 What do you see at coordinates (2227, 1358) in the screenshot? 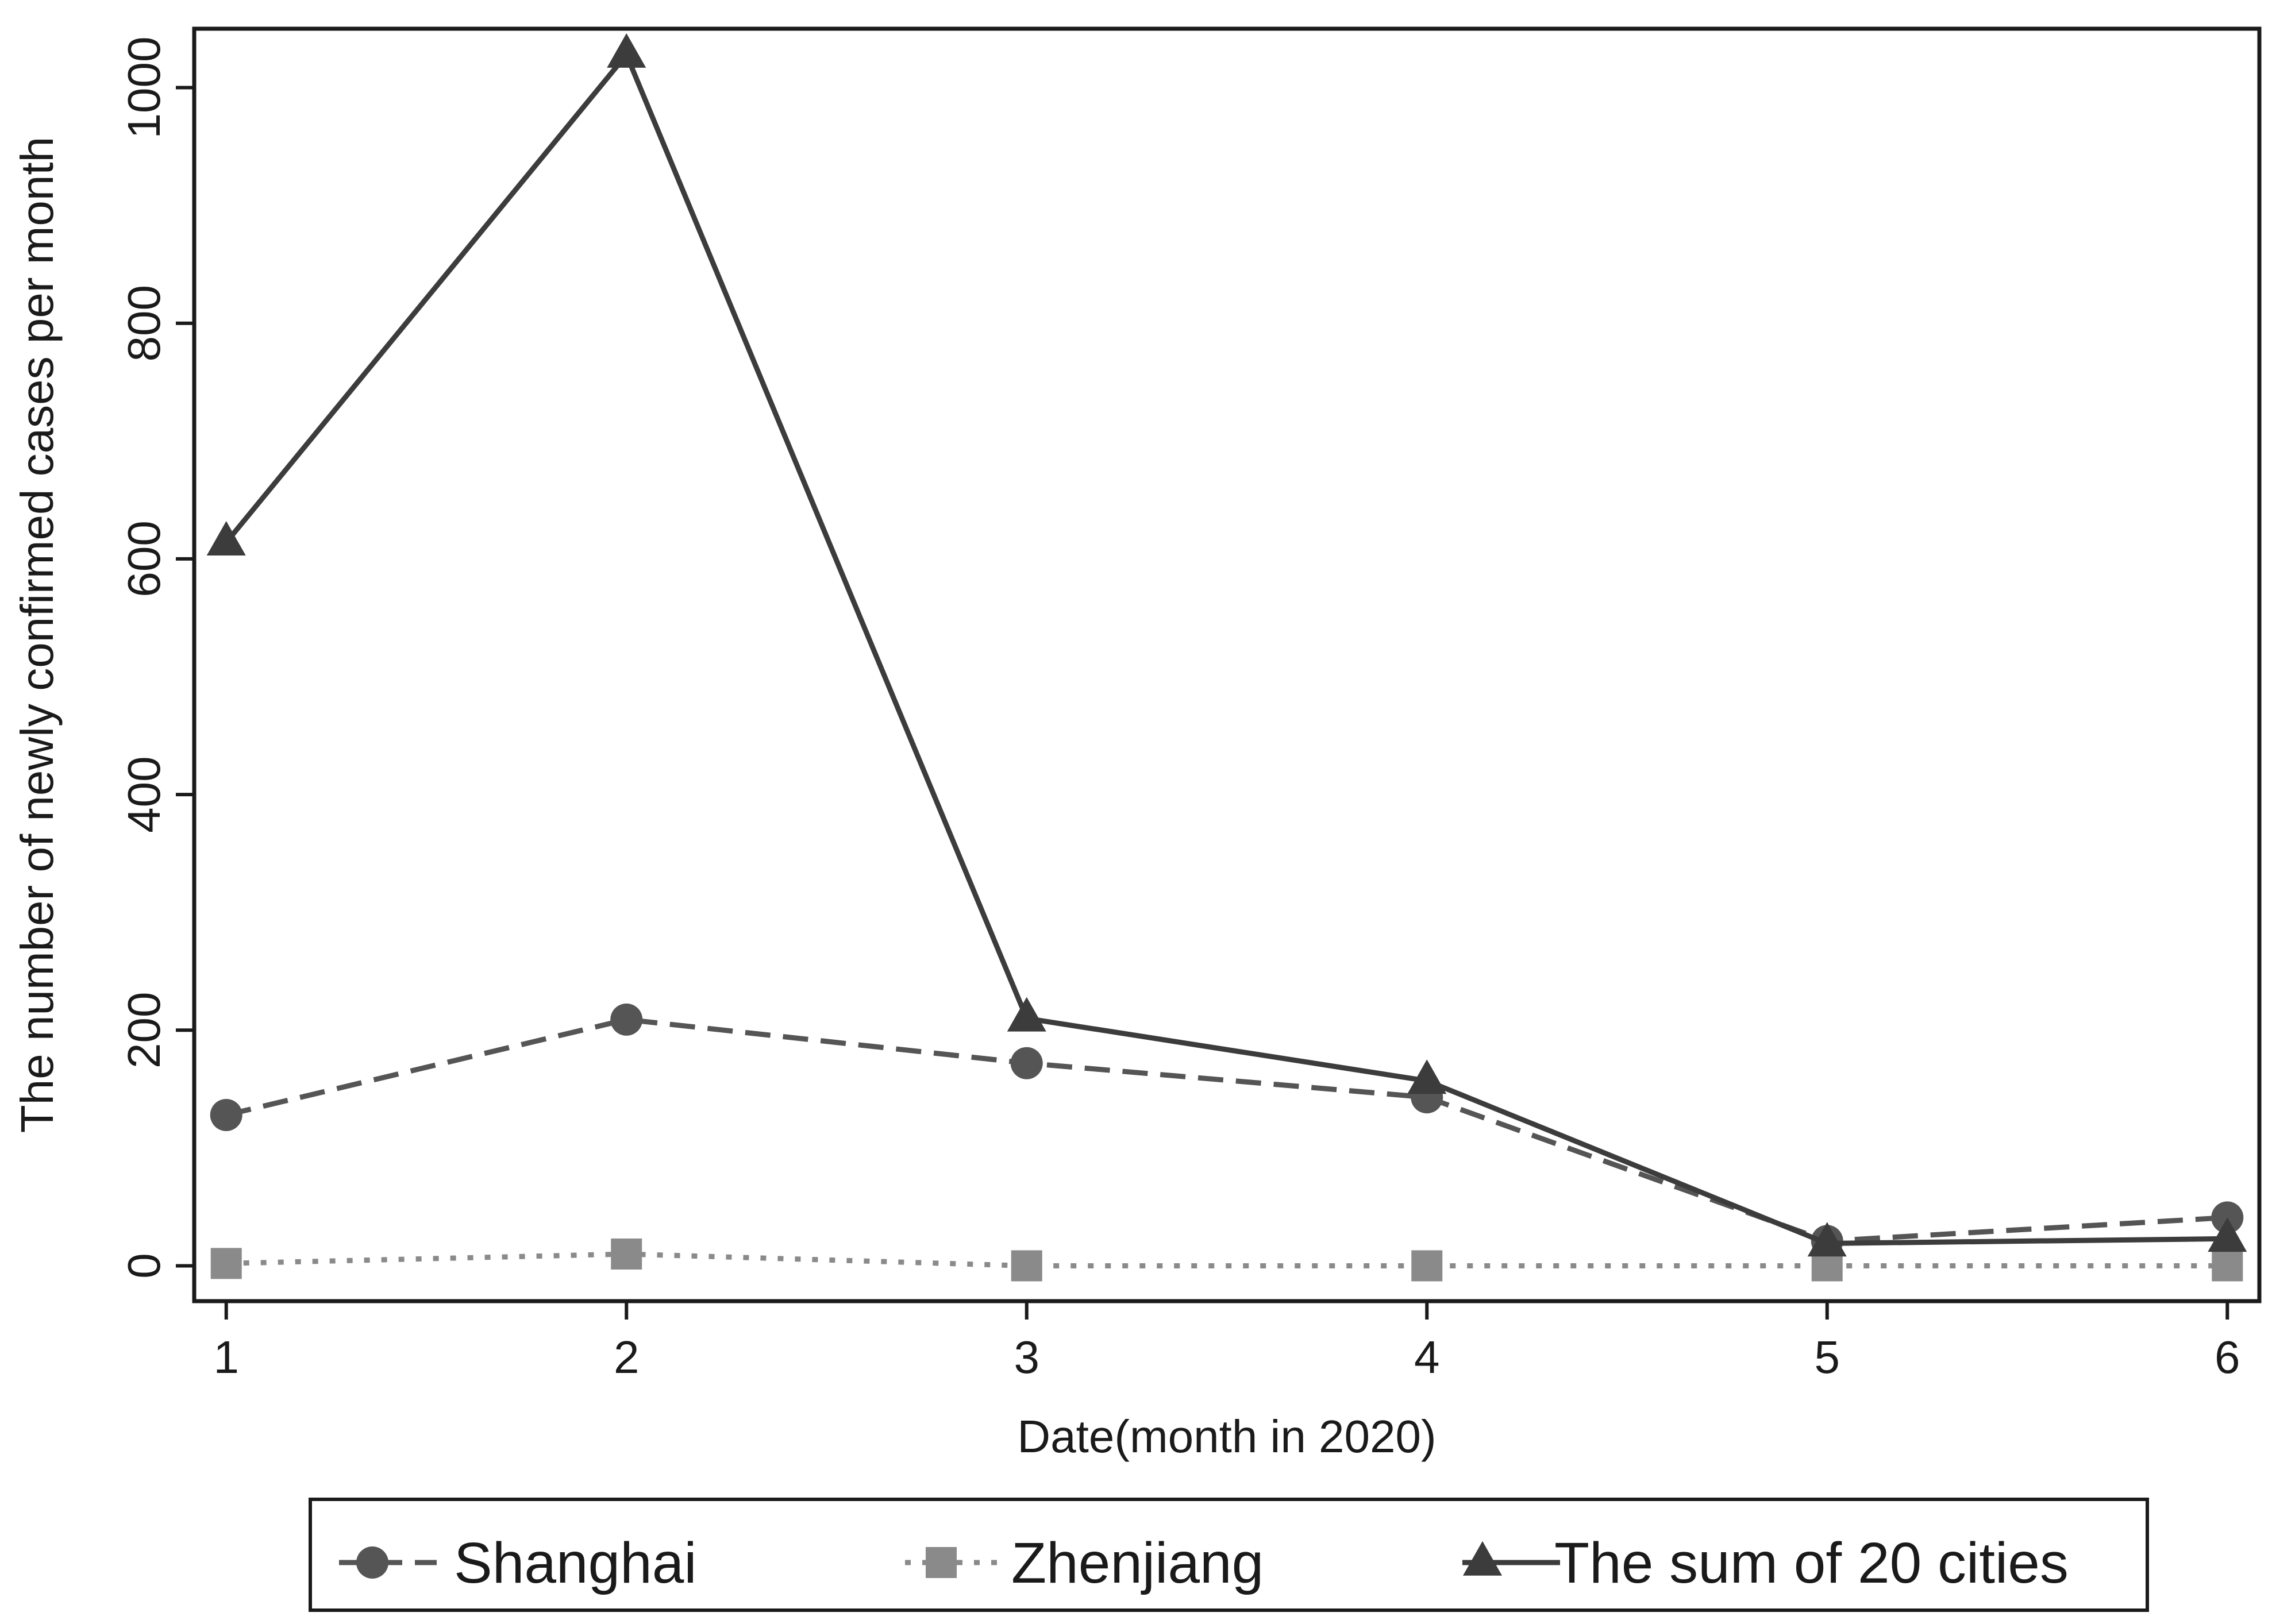
I see `x-tick-label: 6` at bounding box center [2227, 1358].